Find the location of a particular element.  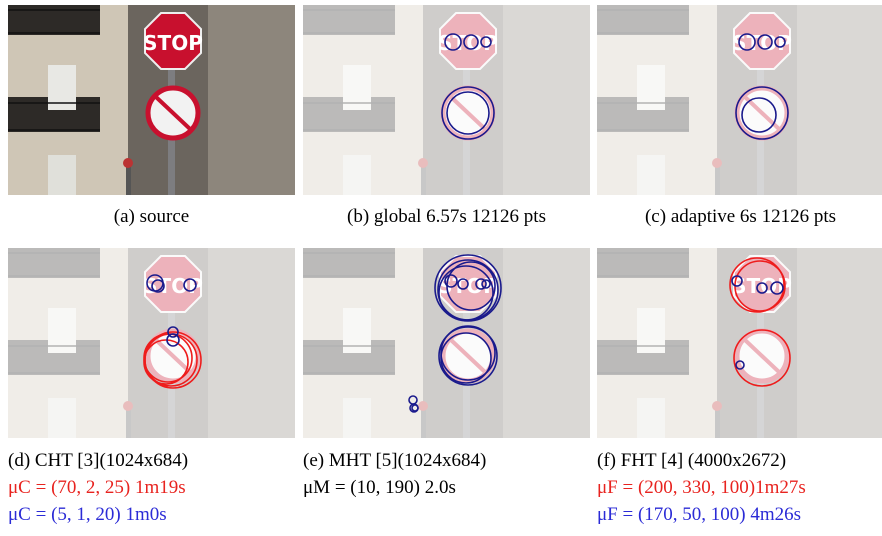

caption-line: (d) CHT [3](1024x684) is located at coordinates (98, 460).